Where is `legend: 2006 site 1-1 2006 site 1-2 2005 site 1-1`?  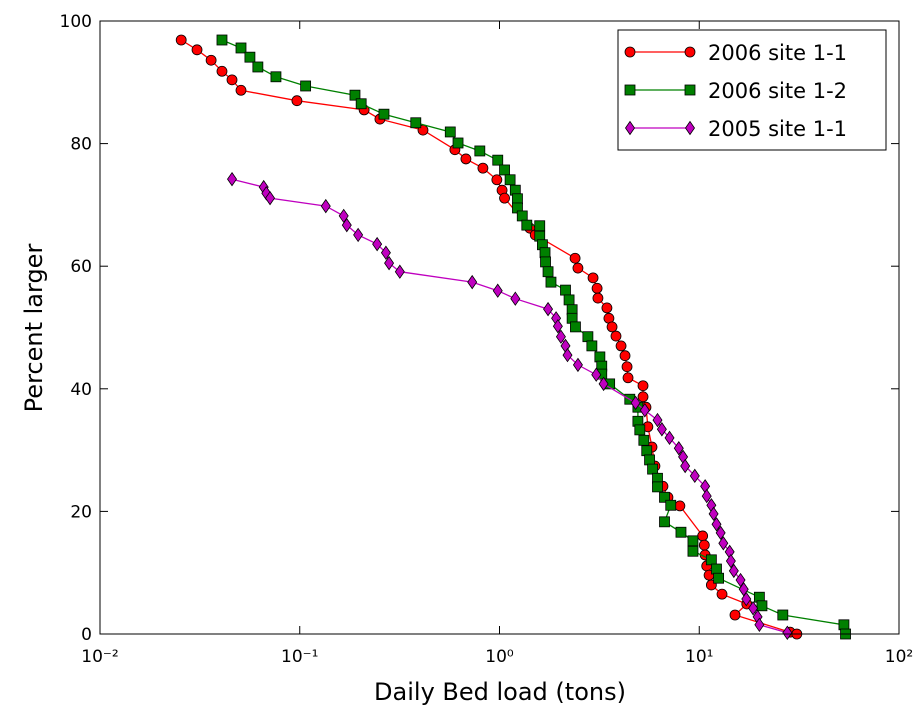
legend: 2006 site 1-1 2006 site 1-2 2005 site 1-1 is located at coordinates (752, 90).